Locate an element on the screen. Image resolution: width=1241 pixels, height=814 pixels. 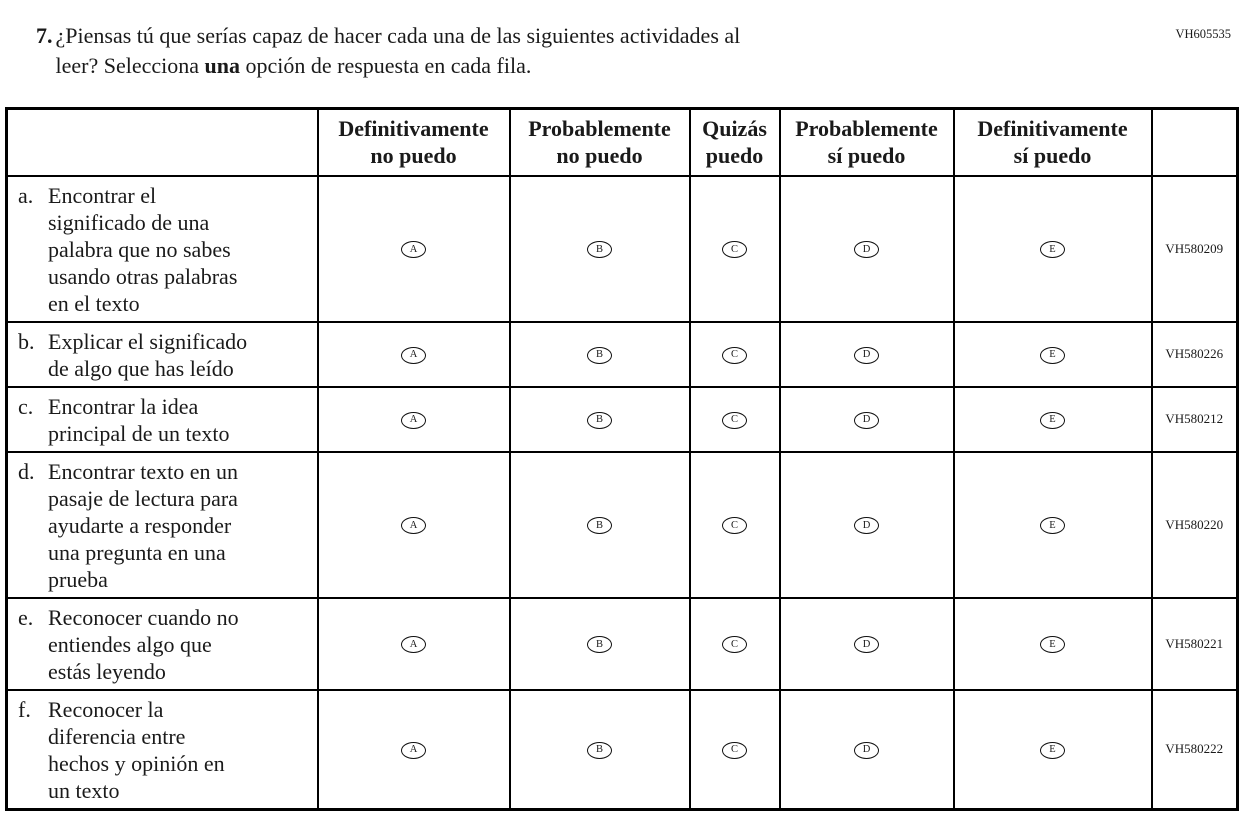
item-letter-b: b. is located at coordinates (26, 341).